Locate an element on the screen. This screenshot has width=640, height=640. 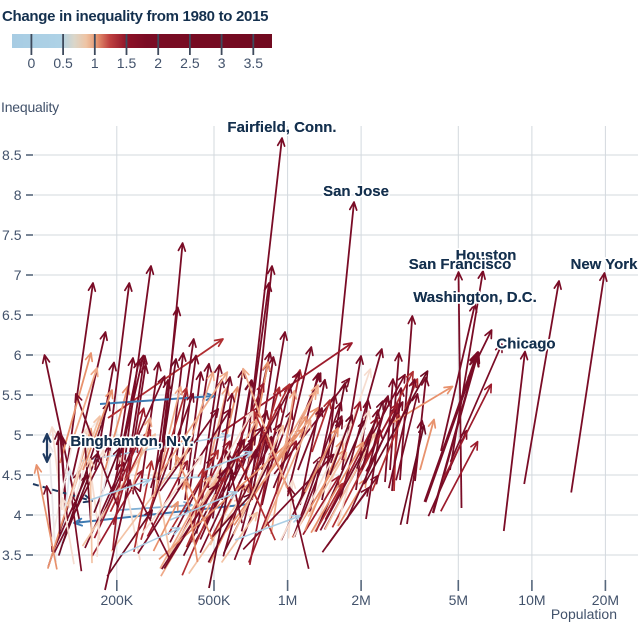
svg-text: 8.5 is located at coordinates (12, 155).